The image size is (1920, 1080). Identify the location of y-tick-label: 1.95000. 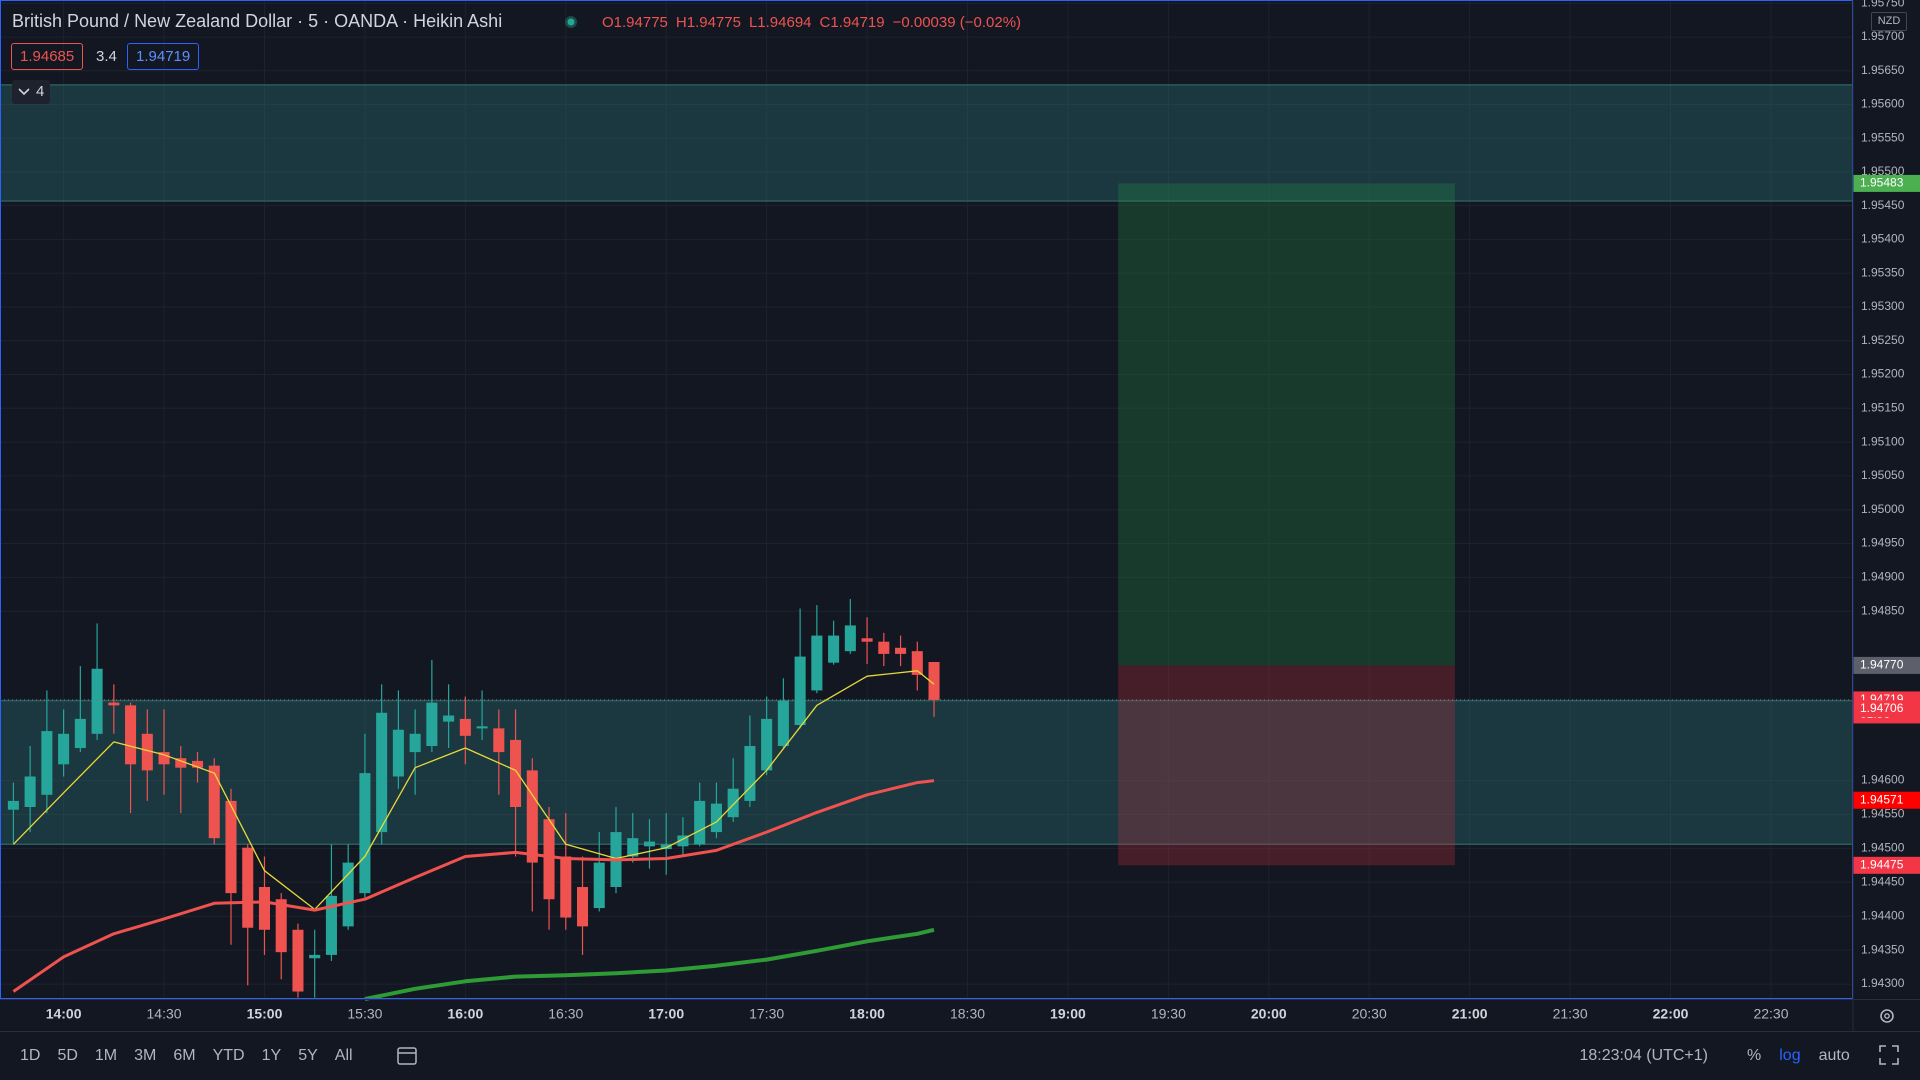
(1883, 509).